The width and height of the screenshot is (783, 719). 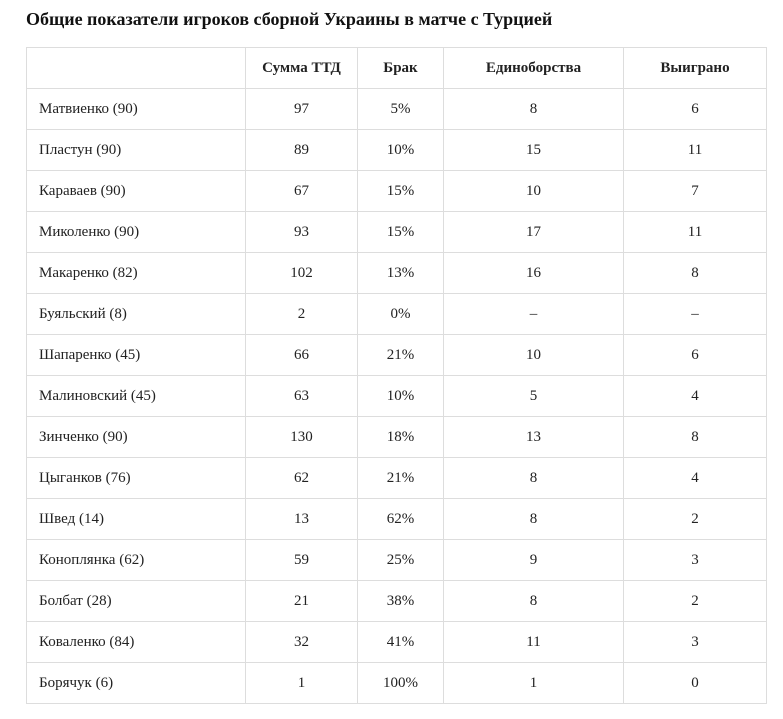 I want to click on table-row: Матвиенко (90) 97 5% 8 6, so click(x=396, y=109).